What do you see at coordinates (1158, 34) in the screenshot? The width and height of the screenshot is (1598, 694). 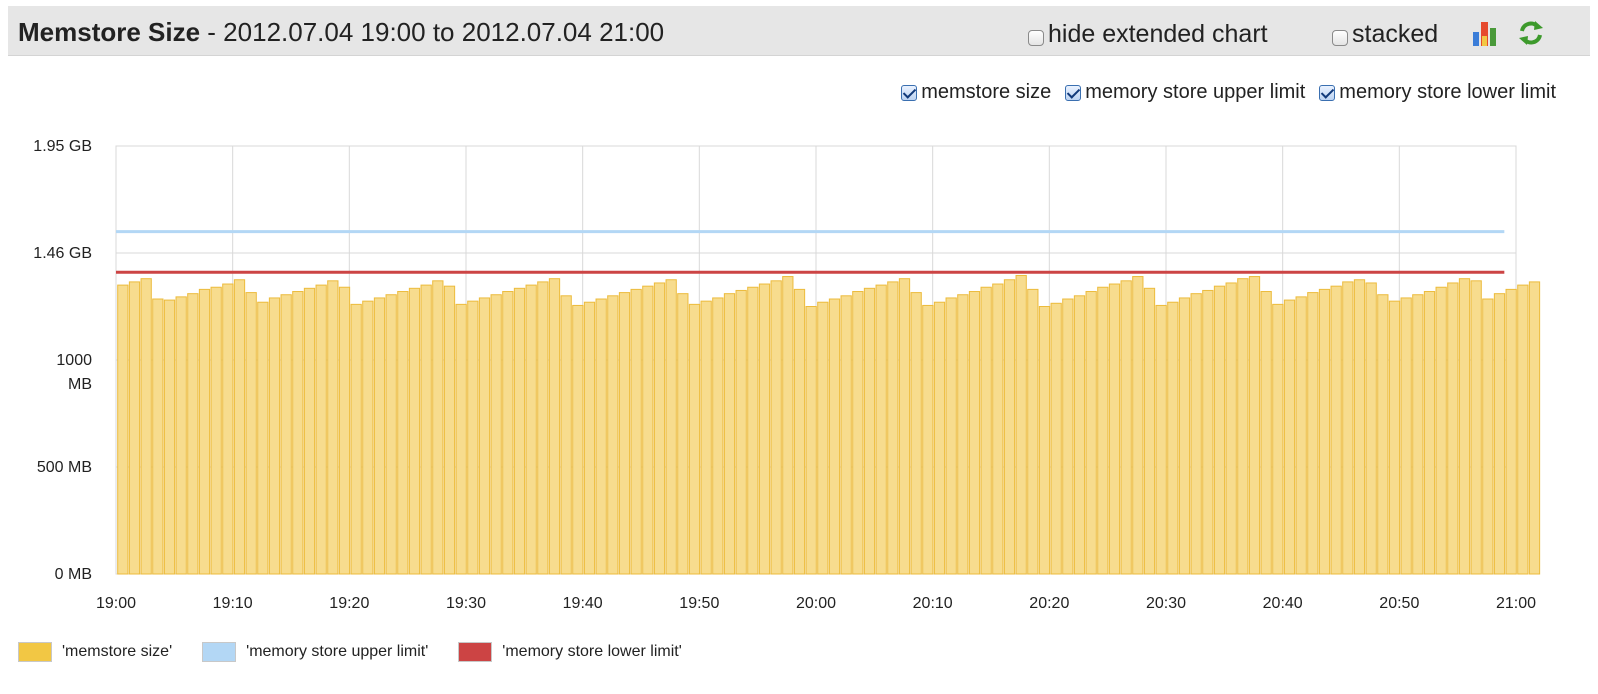 I see `hide-extended-chart-label: hide extended chart` at bounding box center [1158, 34].